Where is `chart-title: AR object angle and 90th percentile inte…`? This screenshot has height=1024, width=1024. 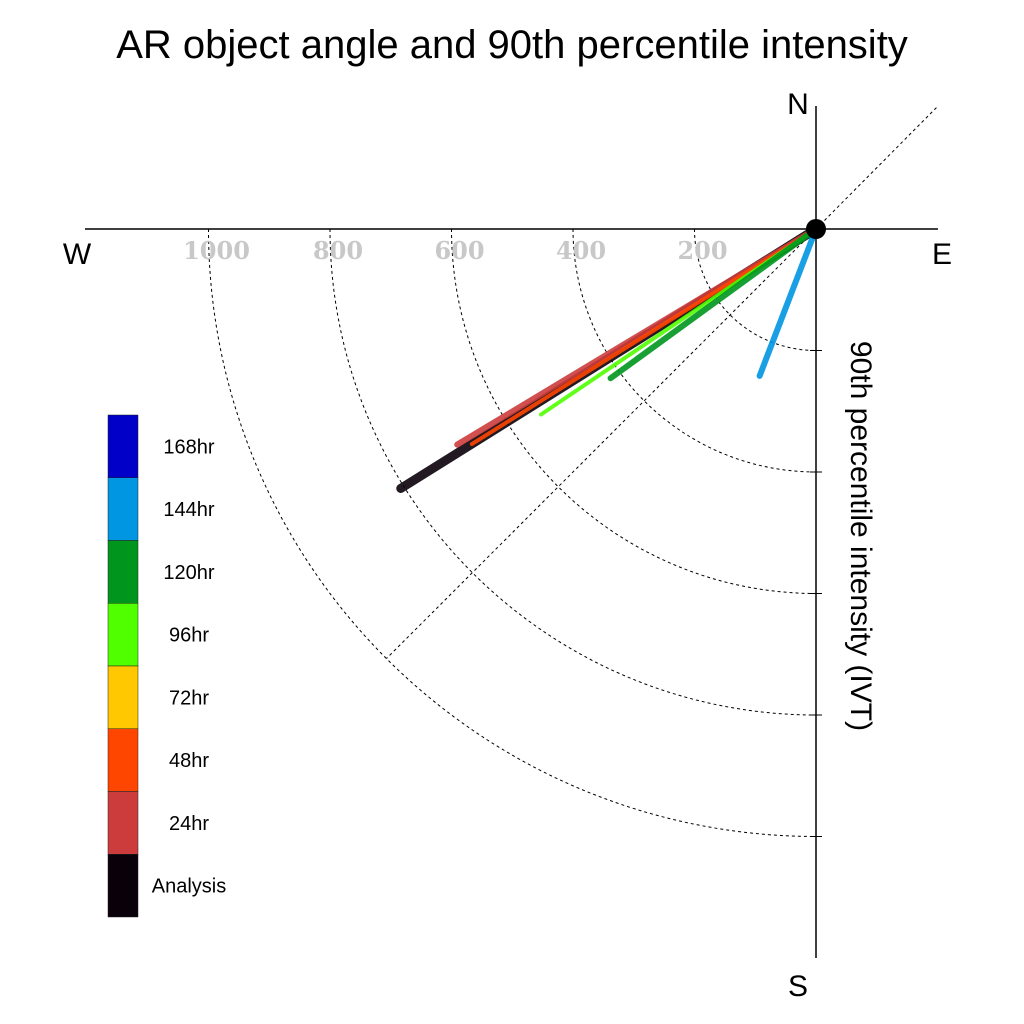 chart-title: AR object angle and 90th percentile inte… is located at coordinates (512, 45).